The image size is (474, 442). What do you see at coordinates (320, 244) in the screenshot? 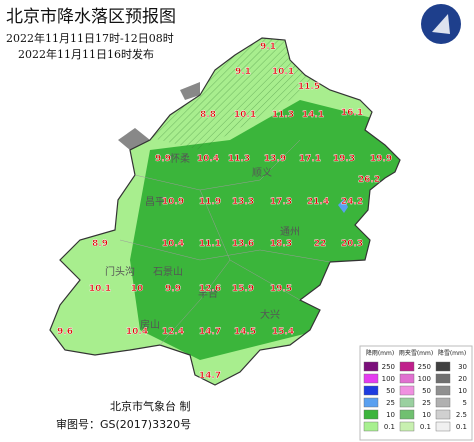
I see `rain-value: 22` at bounding box center [320, 244].